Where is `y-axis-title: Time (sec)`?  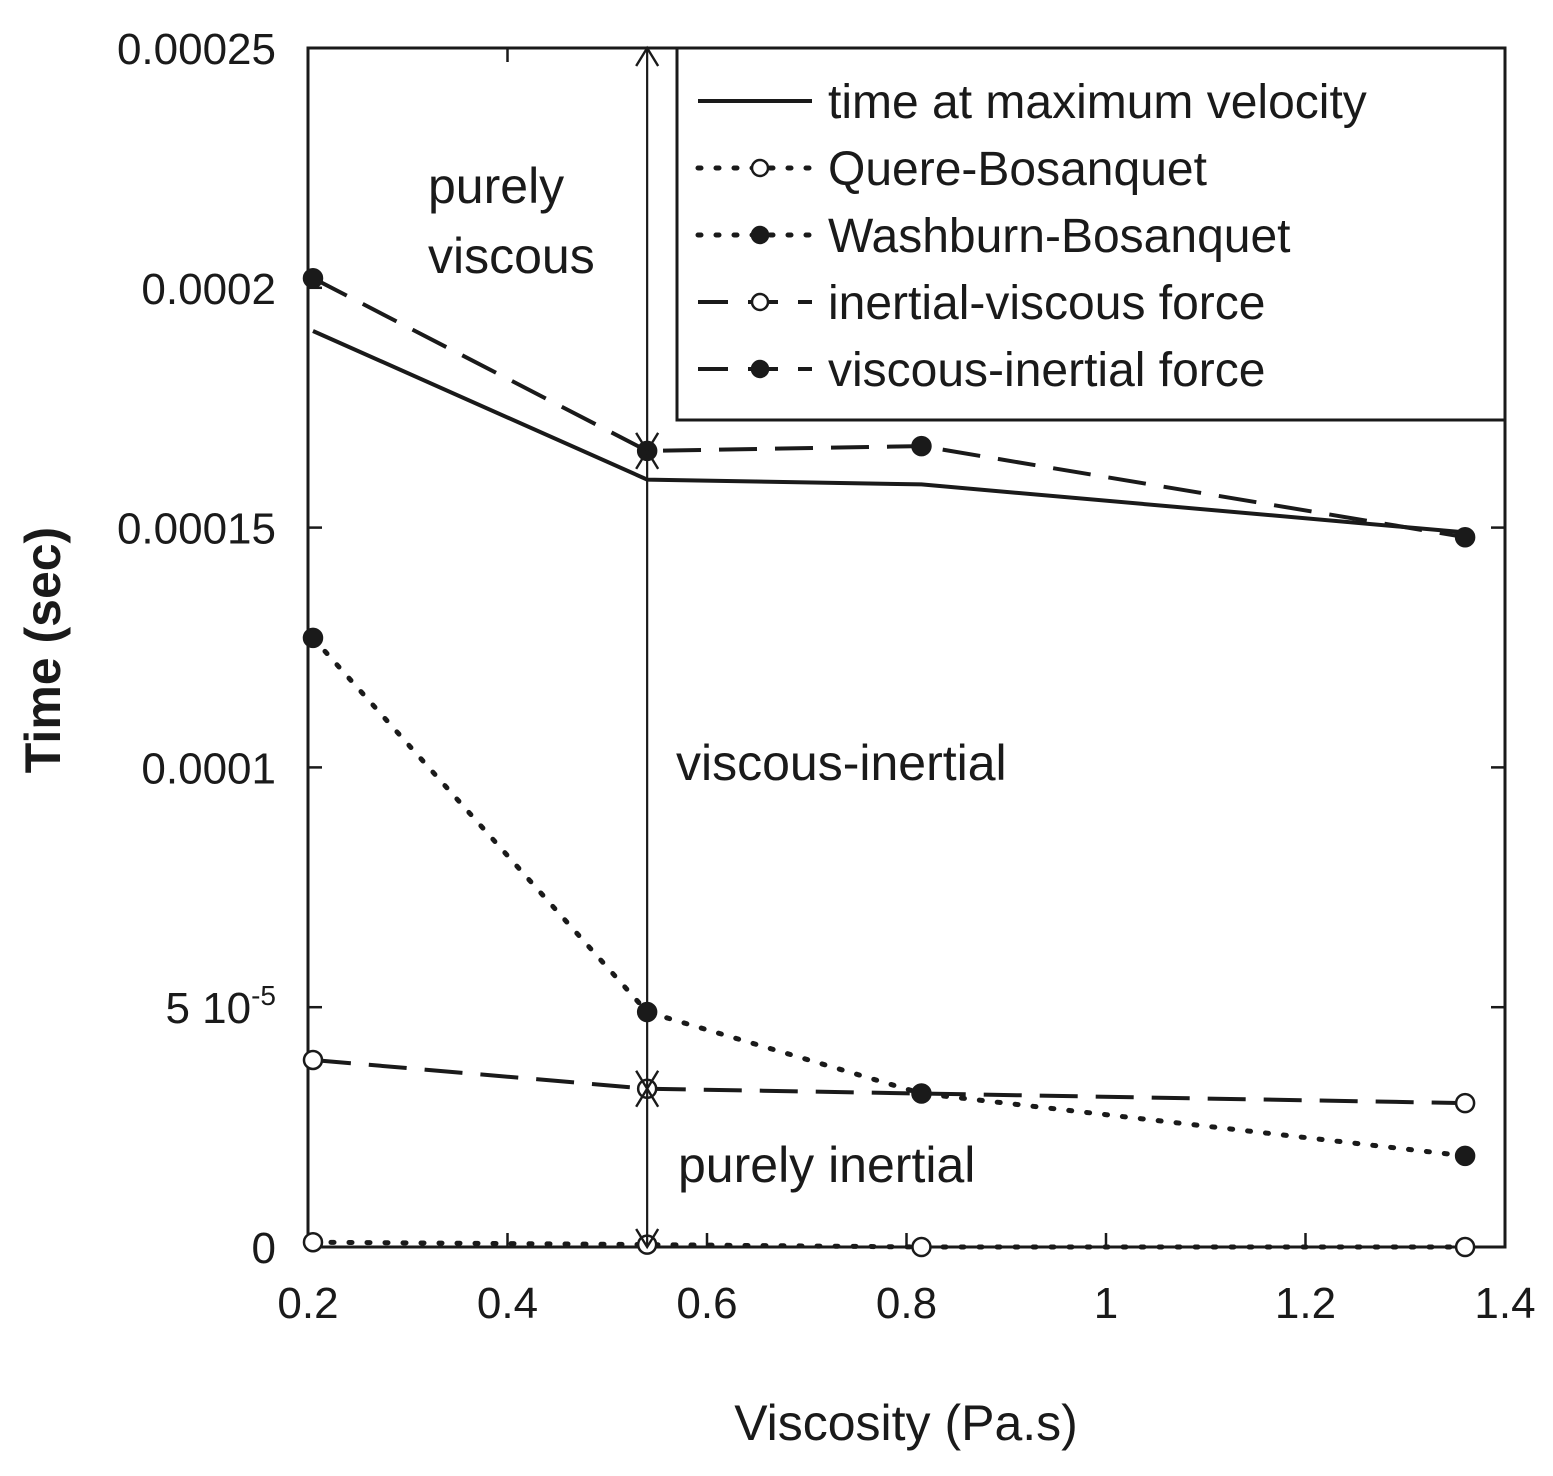
y-axis-title: Time (sec) is located at coordinates (43, 650).